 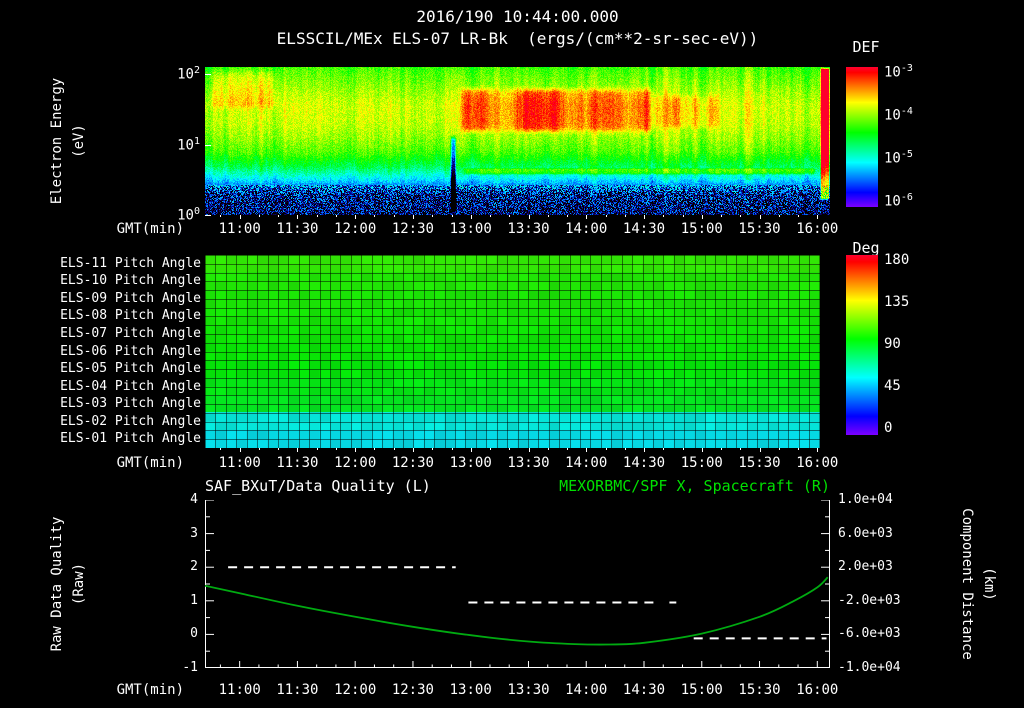 I want to click on x-tick-label: 12:00, so click(x=355, y=463).